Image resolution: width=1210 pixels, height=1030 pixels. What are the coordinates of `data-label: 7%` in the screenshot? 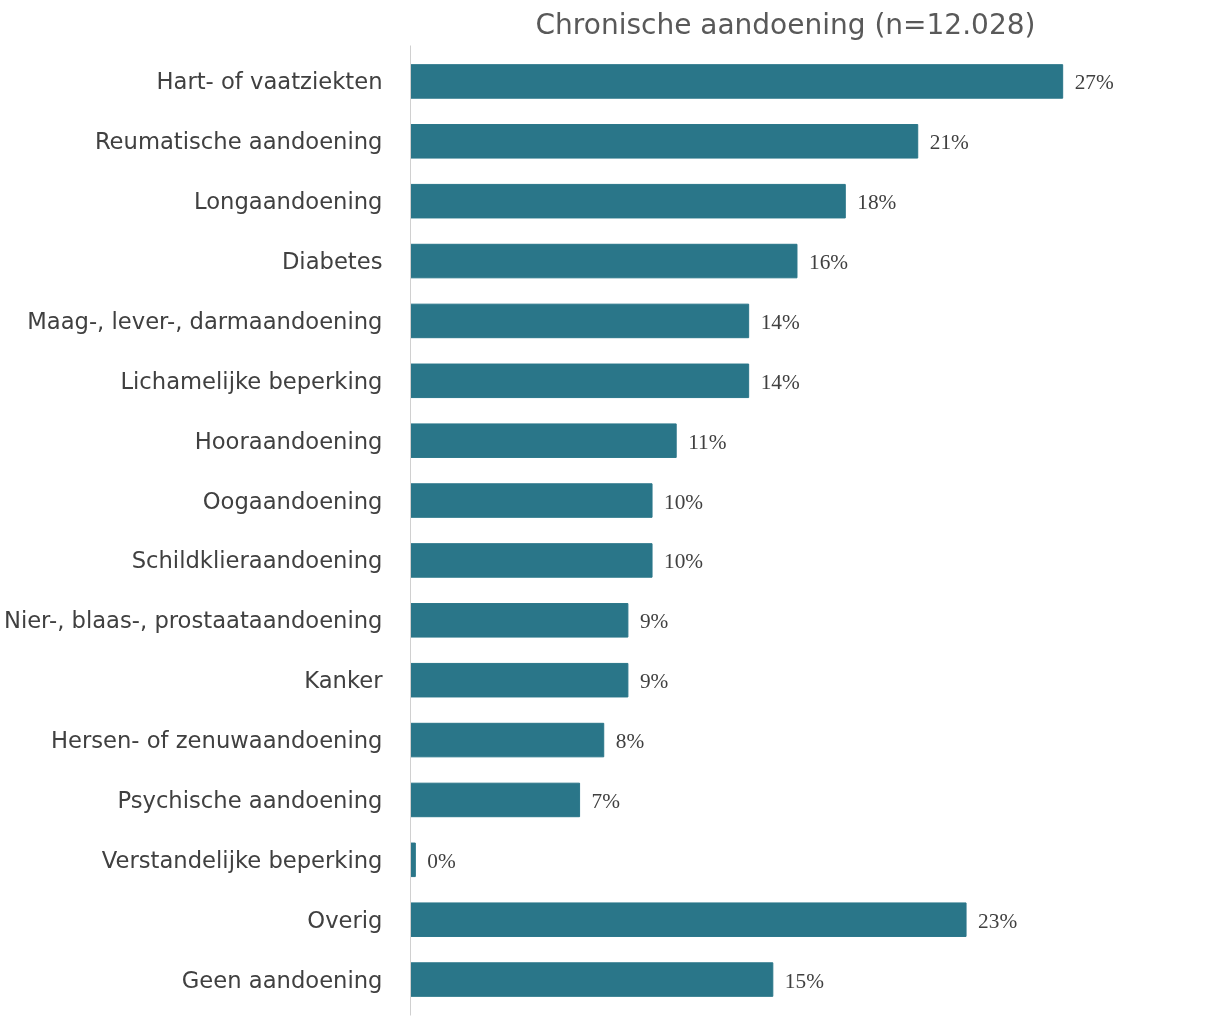 It's located at (606, 800).